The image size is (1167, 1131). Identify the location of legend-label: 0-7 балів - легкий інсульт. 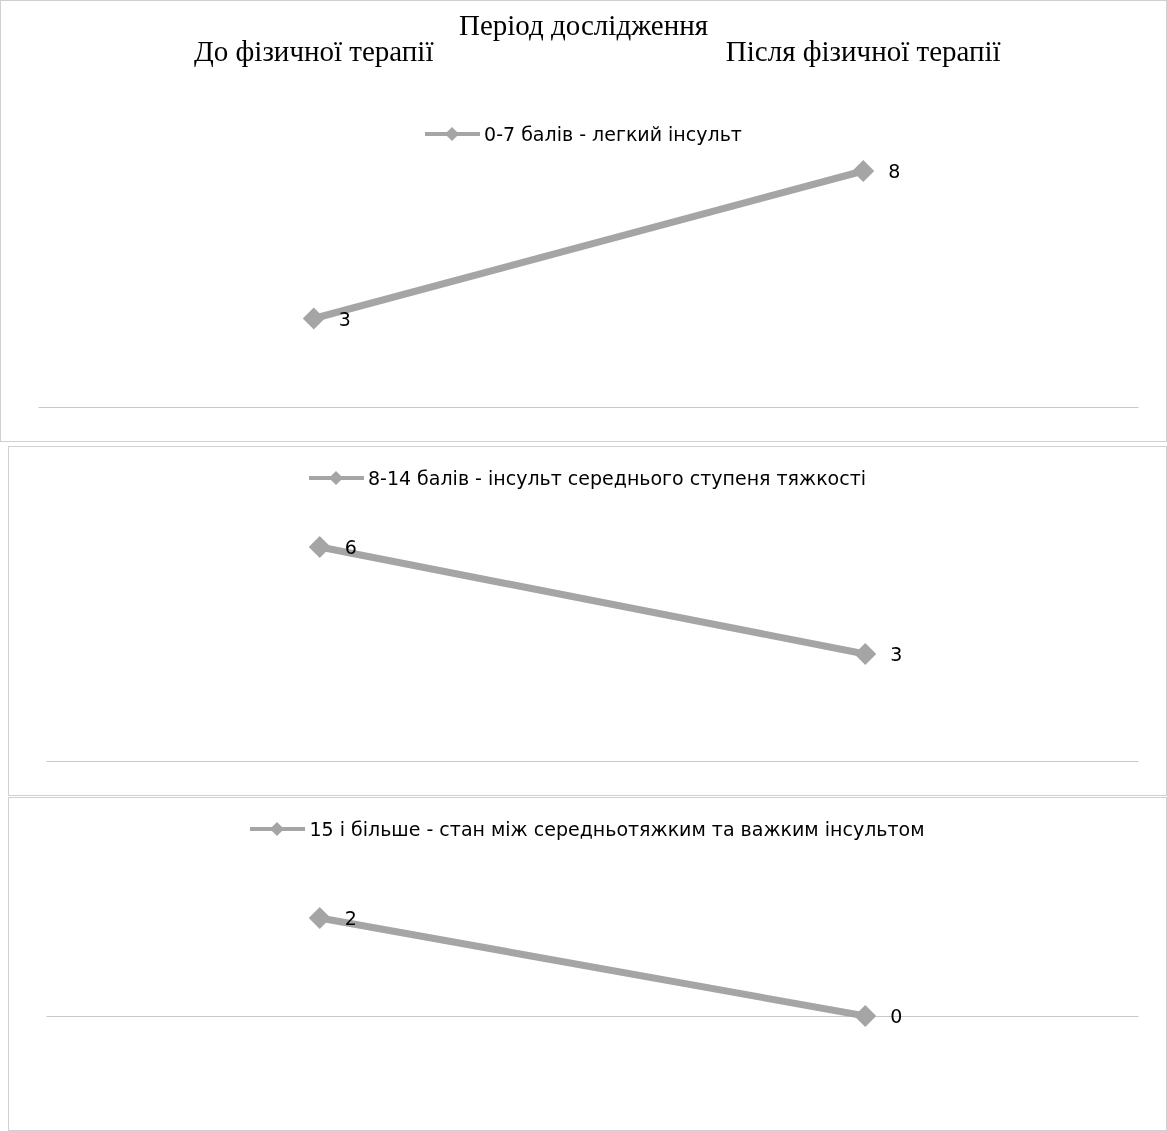
(613, 134).